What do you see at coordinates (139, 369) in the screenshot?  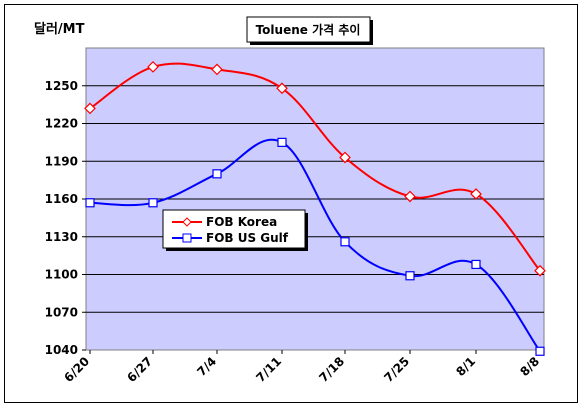 I see `x-tick-label: 6/27` at bounding box center [139, 369].